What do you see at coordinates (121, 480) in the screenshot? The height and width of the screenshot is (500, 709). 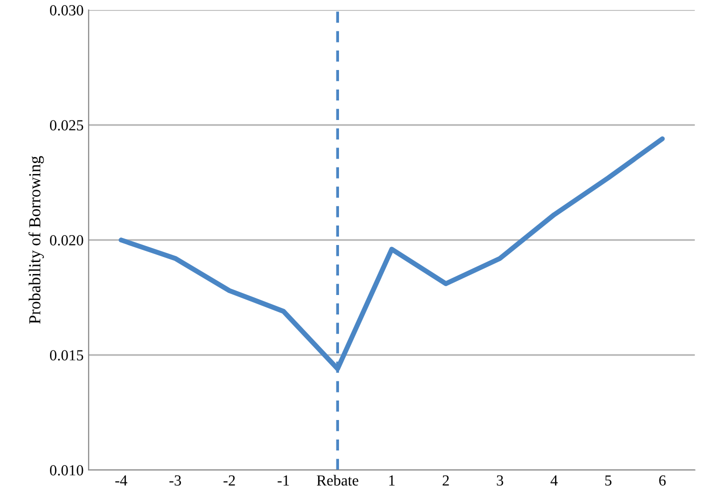 I see `x-tick-label: -4` at bounding box center [121, 480].